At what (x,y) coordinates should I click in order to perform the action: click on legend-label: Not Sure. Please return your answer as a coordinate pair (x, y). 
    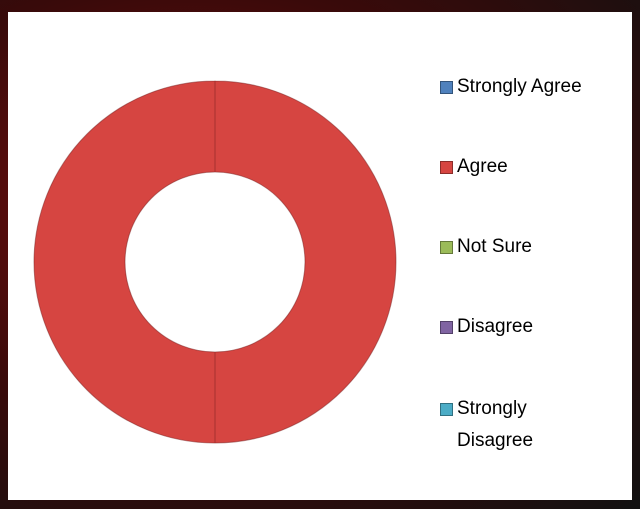
    Looking at the image, I should click on (494, 246).